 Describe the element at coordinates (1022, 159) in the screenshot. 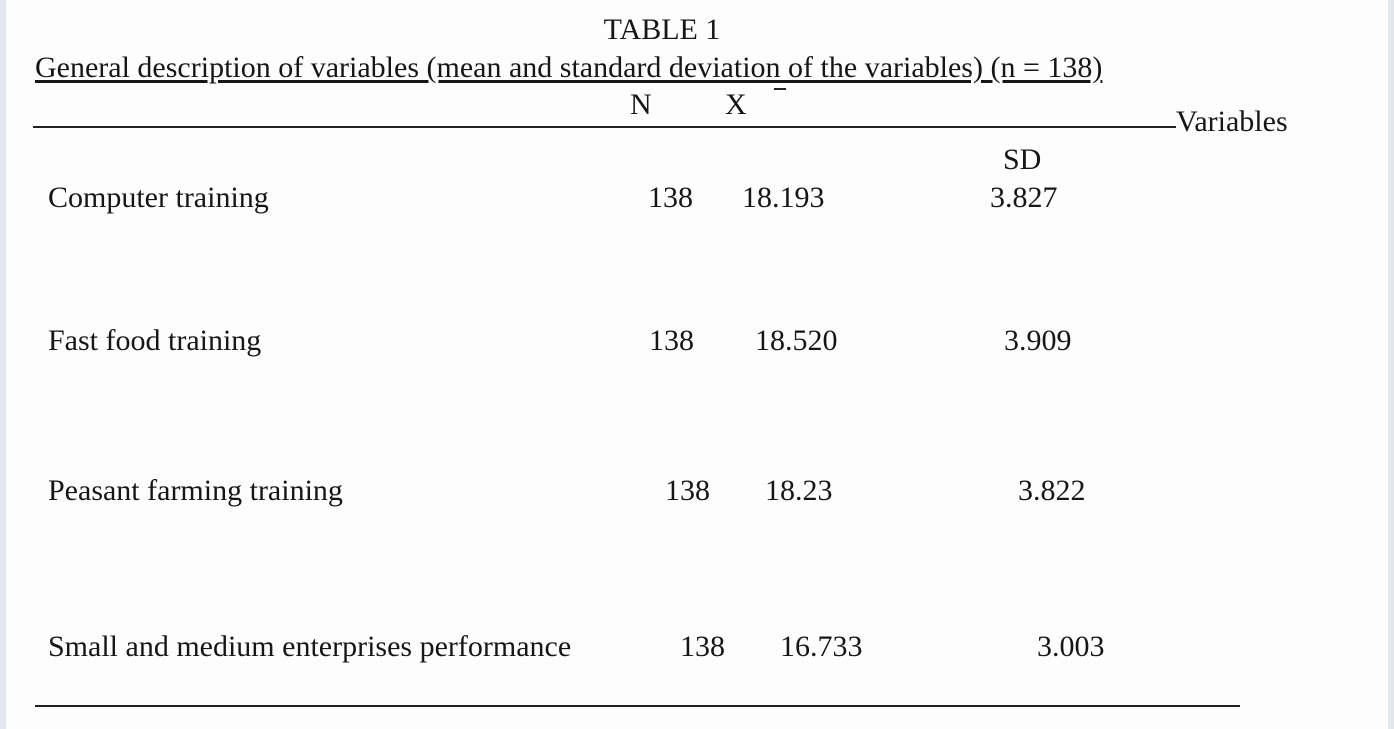

I see `header-sd: SD` at that location.